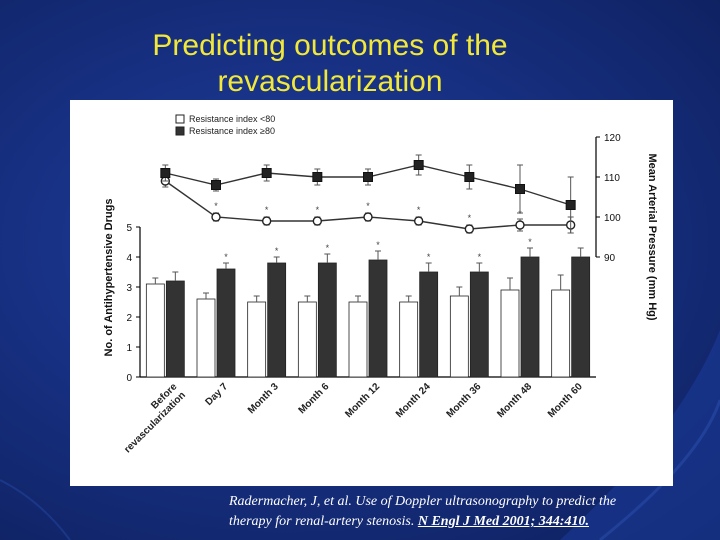 This screenshot has width=720, height=540. What do you see at coordinates (612, 178) in the screenshot?
I see `right-axis-tick-label: 110` at bounding box center [612, 178].